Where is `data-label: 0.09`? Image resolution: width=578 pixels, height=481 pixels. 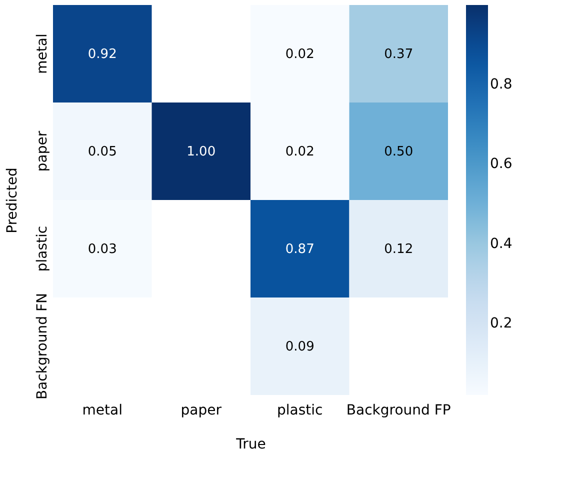 data-label: 0.09 is located at coordinates (299, 346).